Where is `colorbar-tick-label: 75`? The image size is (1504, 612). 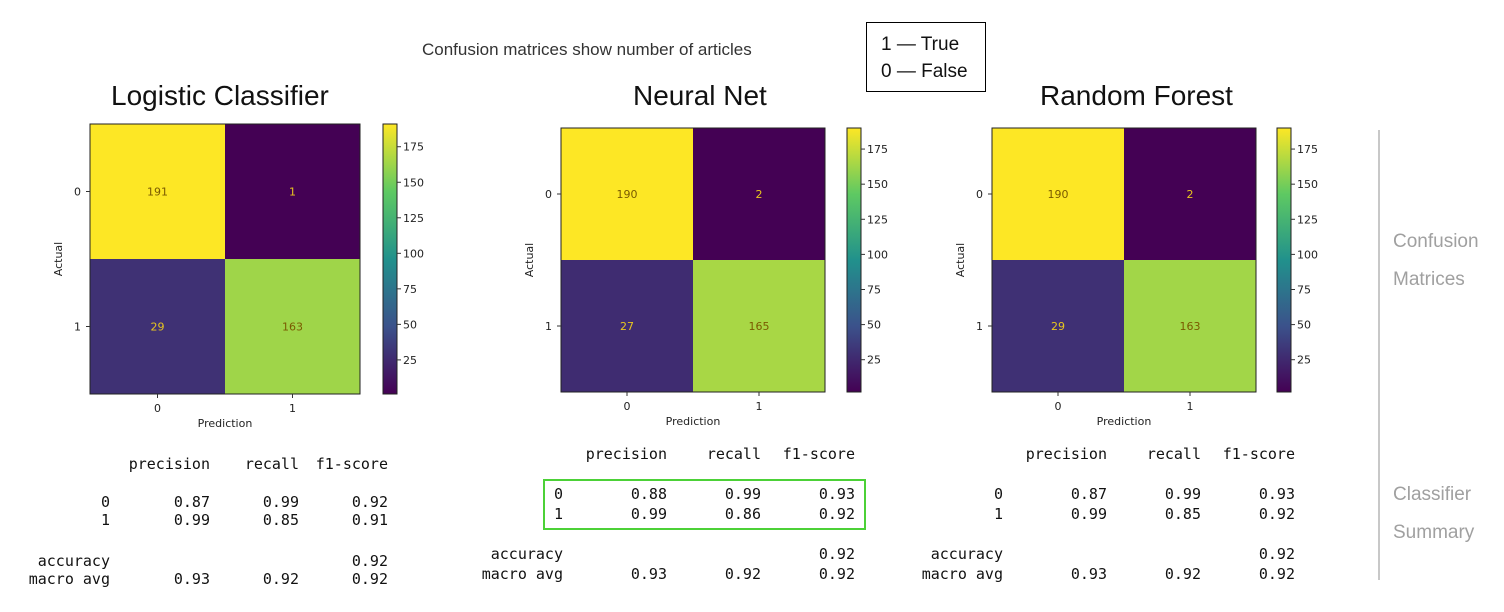 colorbar-tick-label: 75 is located at coordinates (1304, 289).